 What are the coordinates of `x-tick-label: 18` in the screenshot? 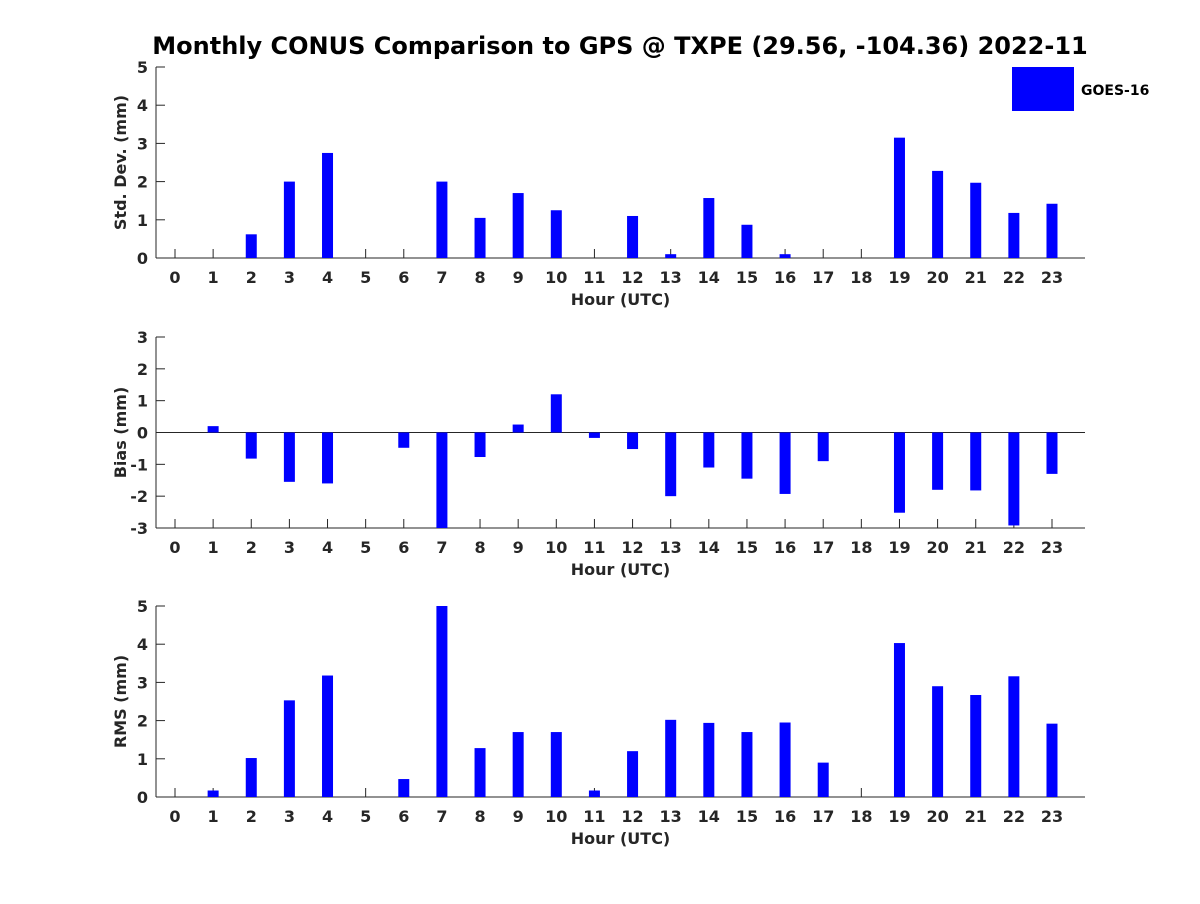 It's located at (861, 816).